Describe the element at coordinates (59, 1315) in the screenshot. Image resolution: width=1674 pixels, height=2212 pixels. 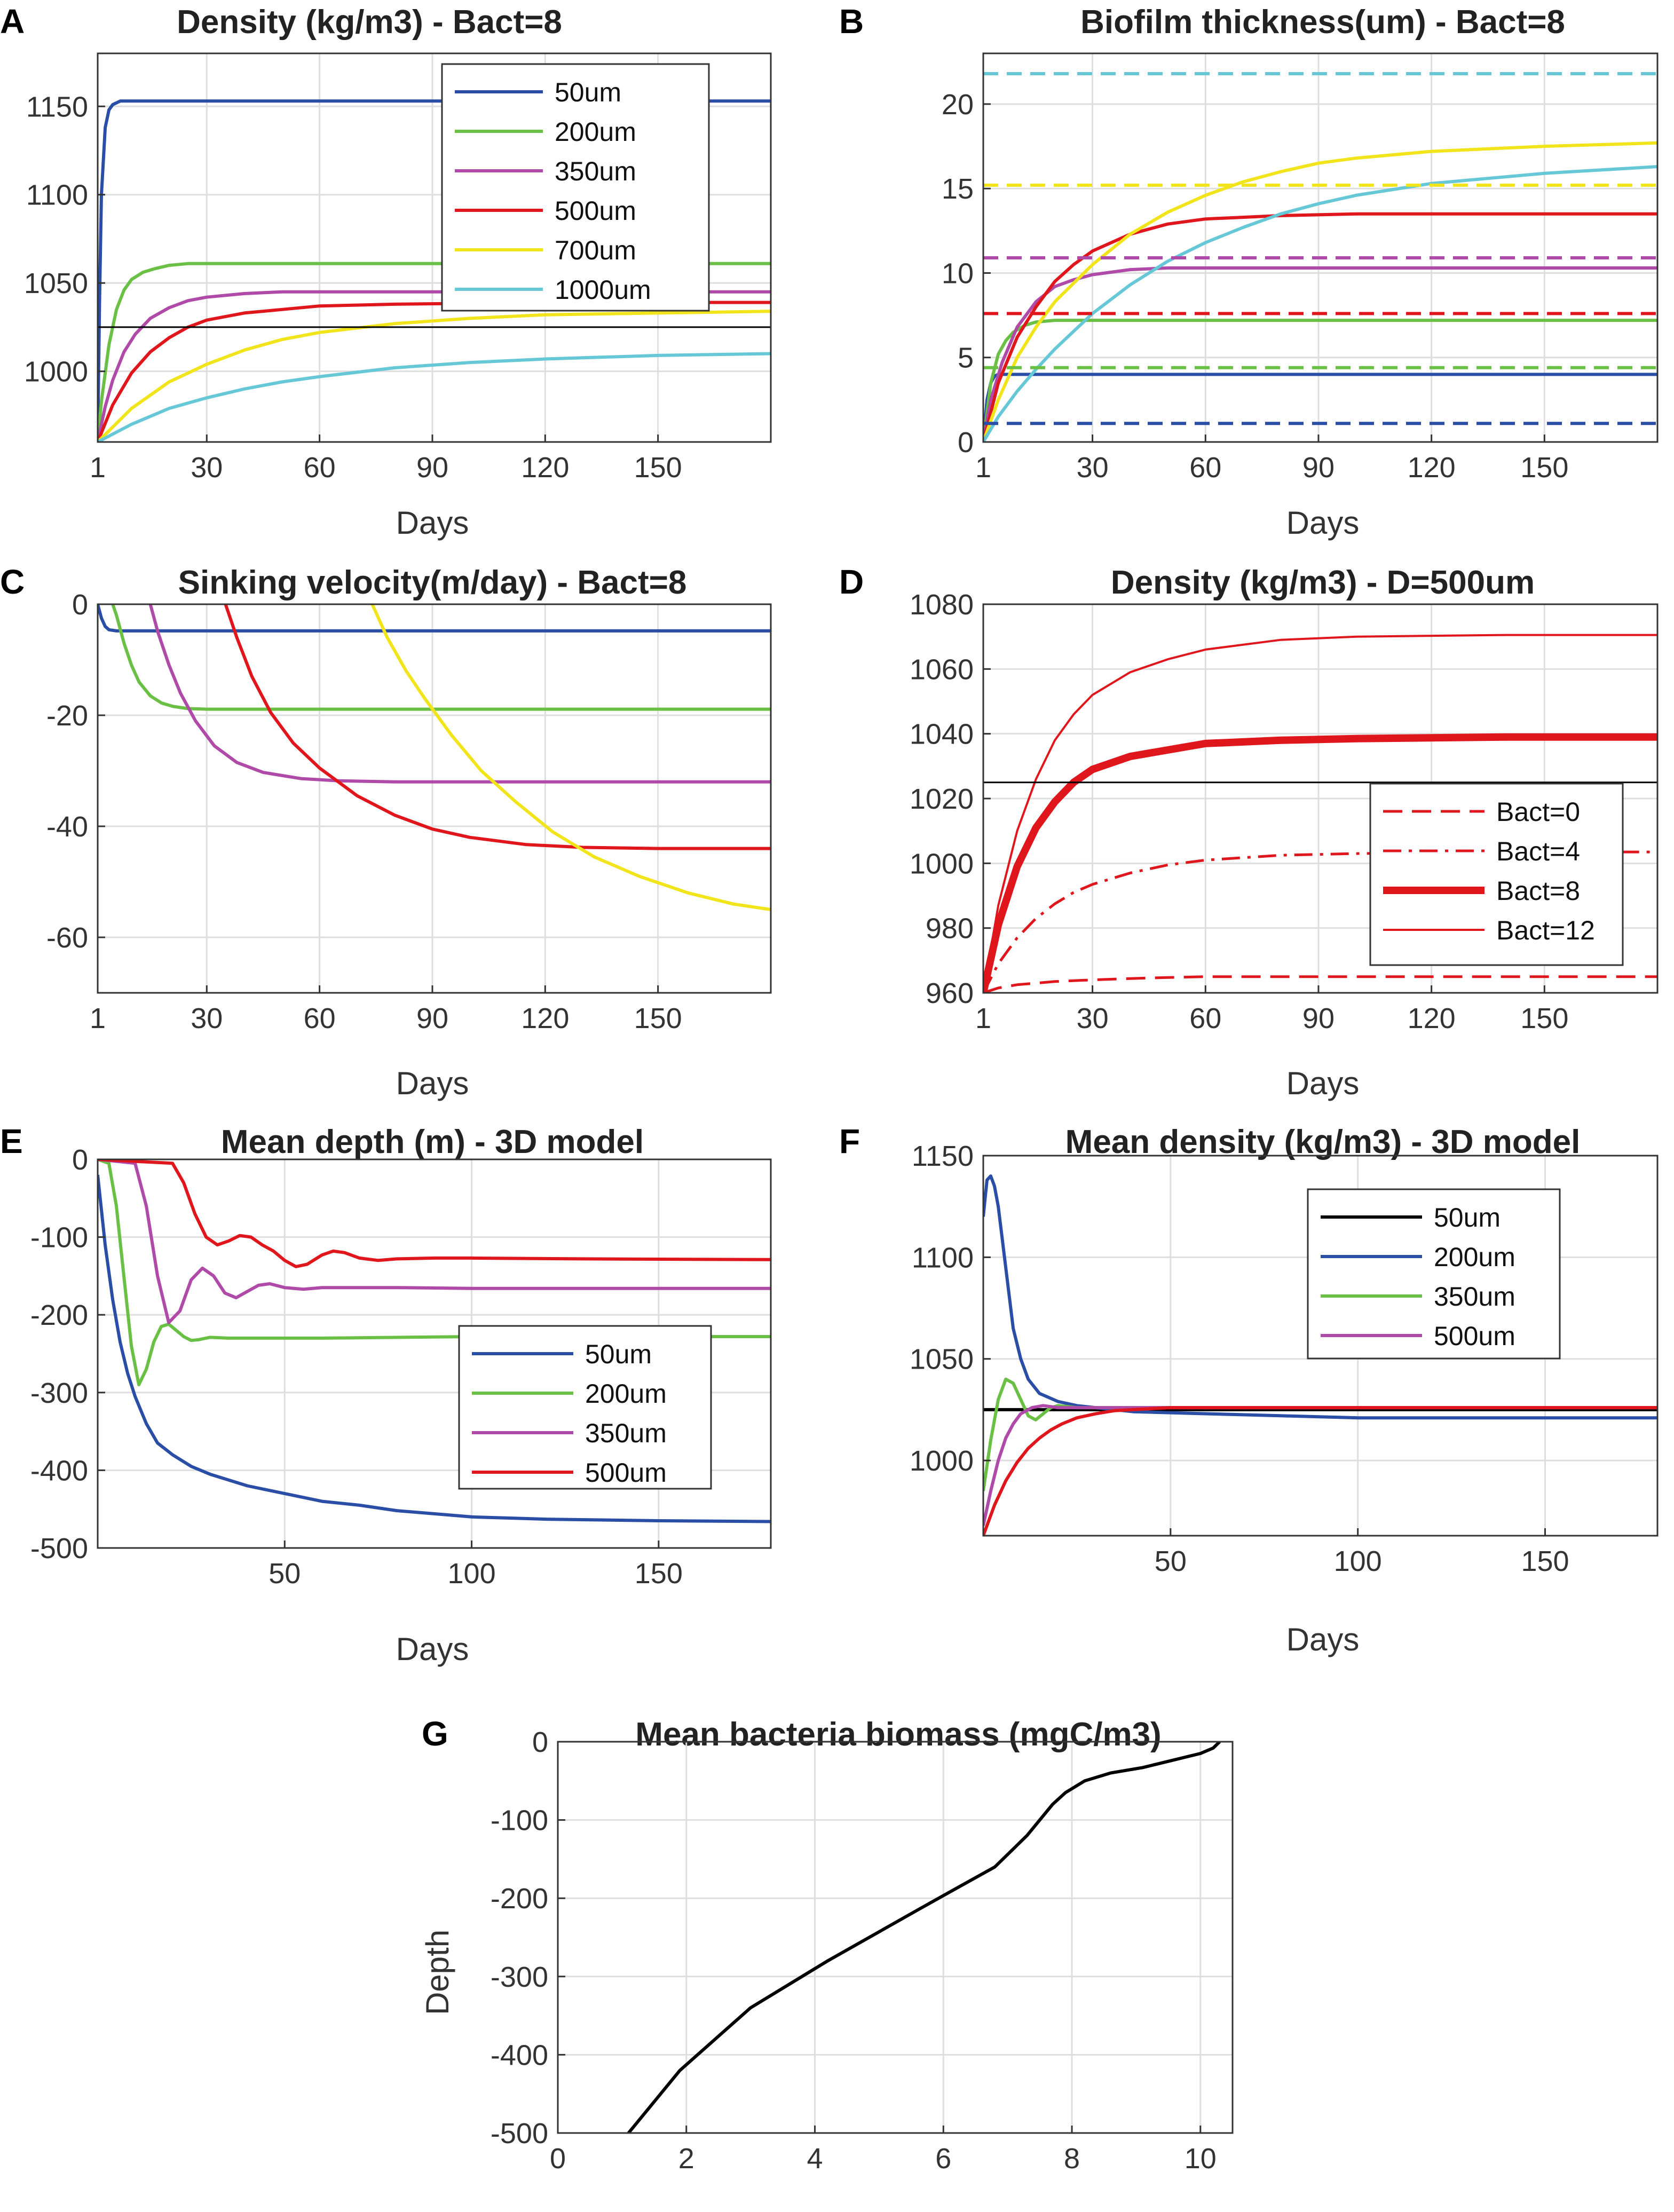
I see `panel-e-ytick-label: -200` at that location.